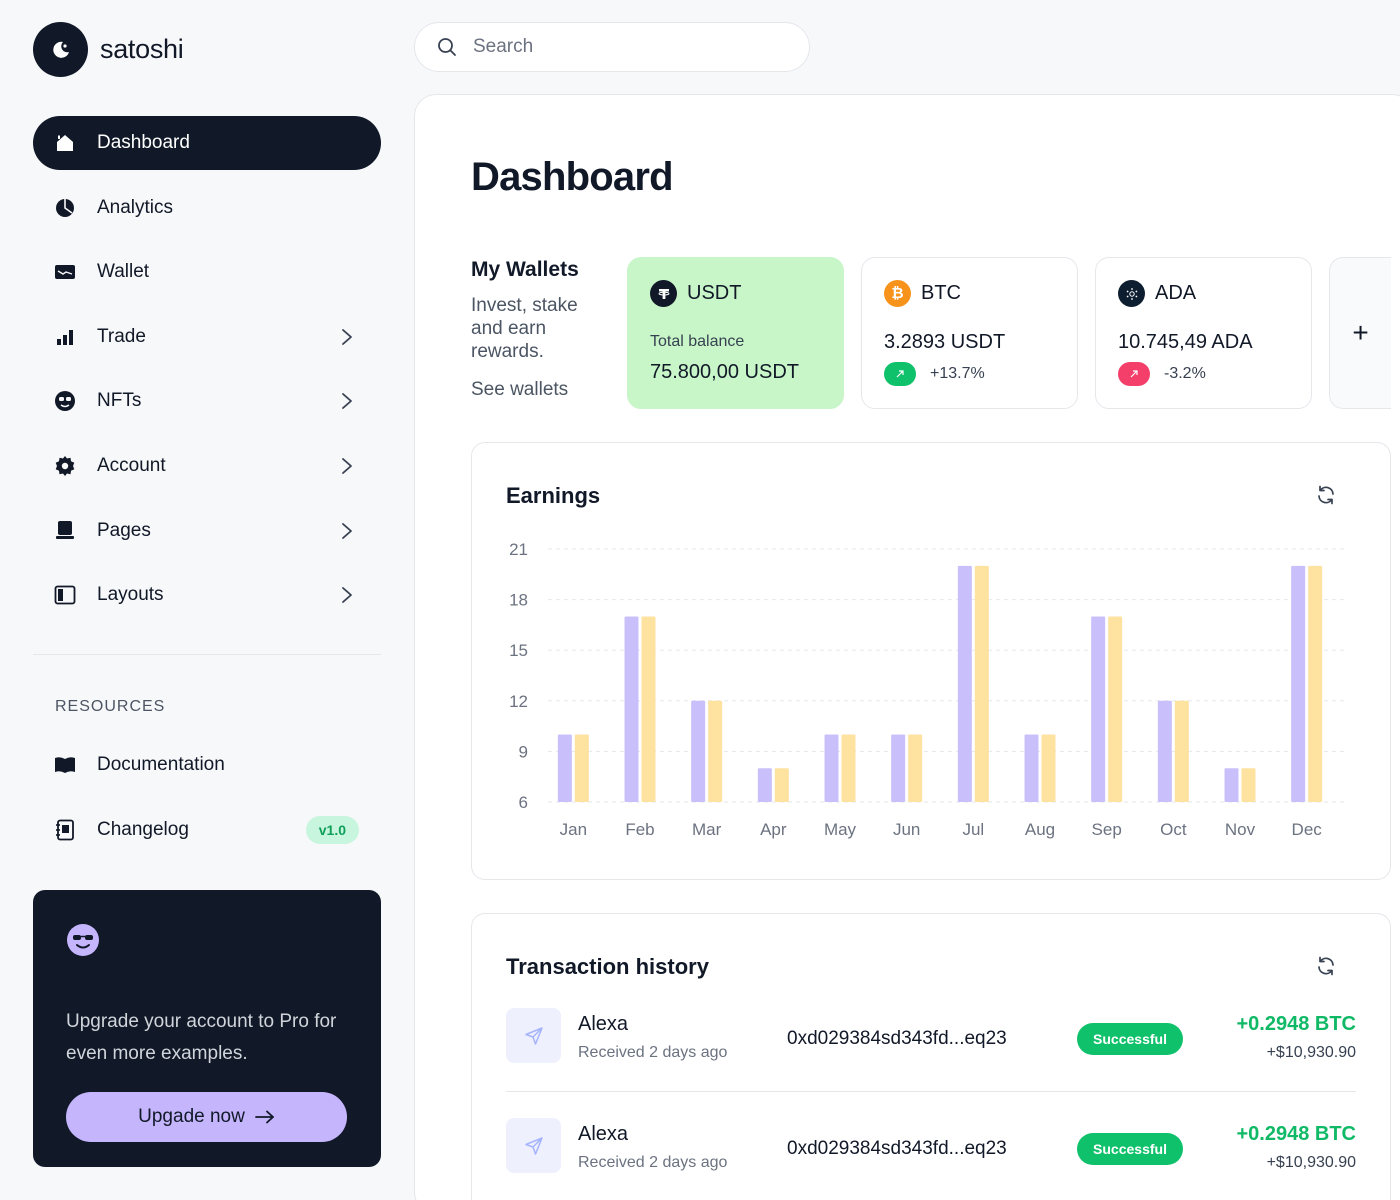 This screenshot has height=1200, width=1400. What do you see at coordinates (121, 336) in the screenshot?
I see `sidebar-item-label: Trade` at bounding box center [121, 336].